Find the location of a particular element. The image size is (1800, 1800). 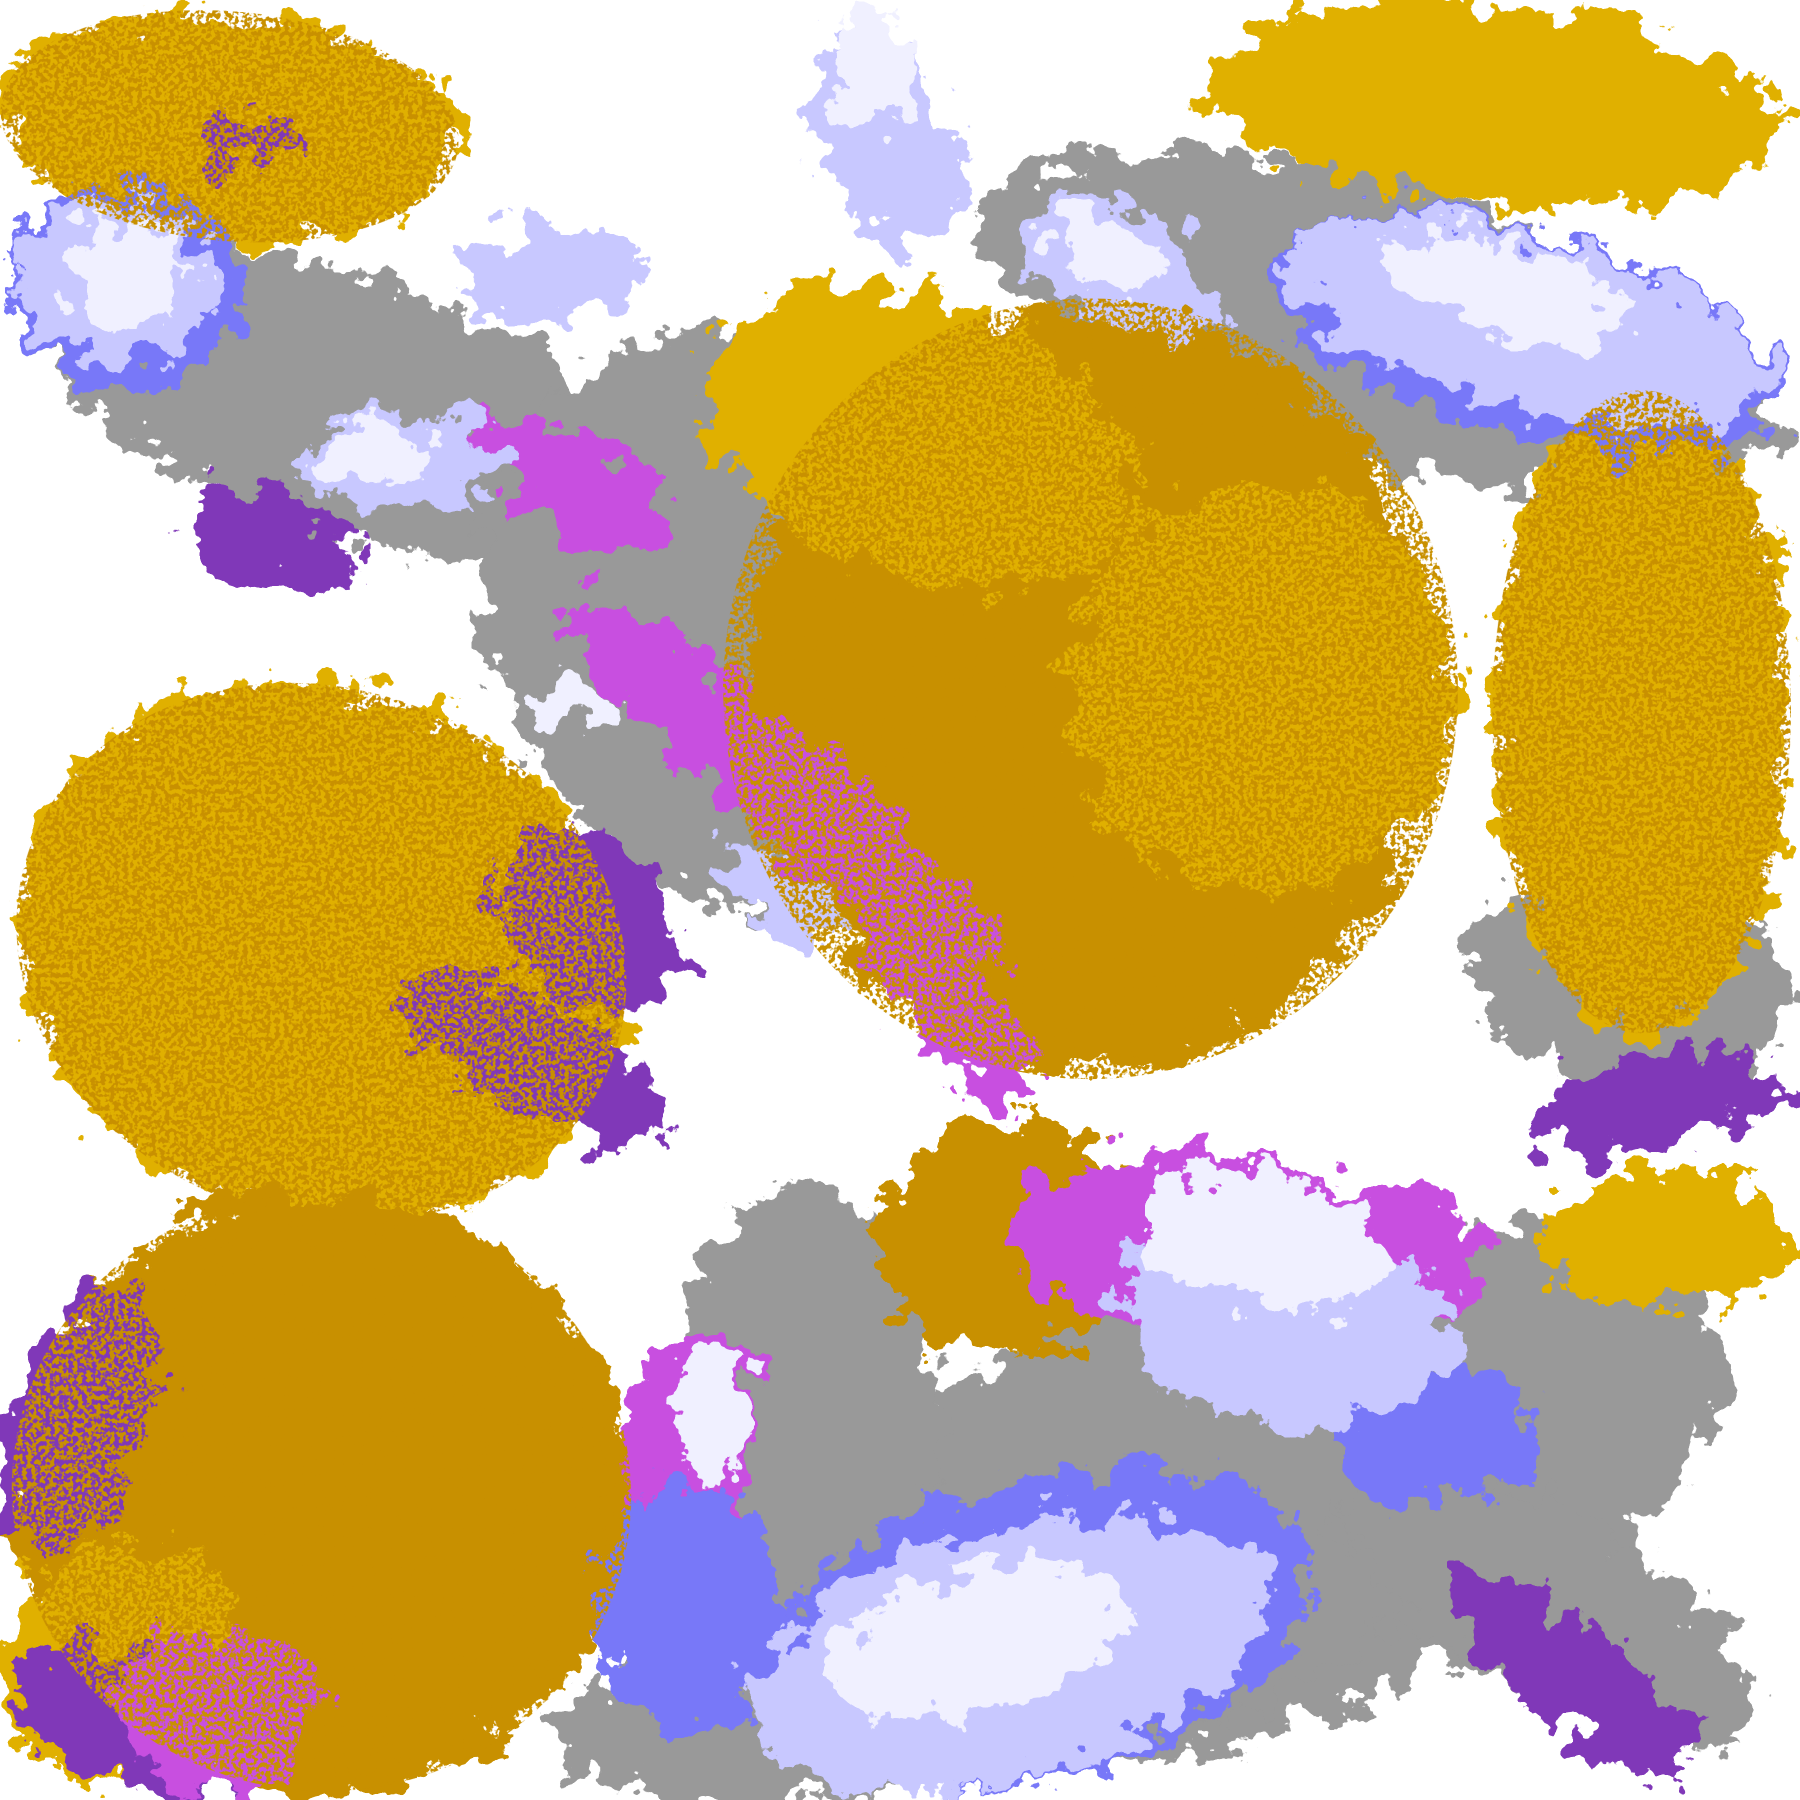

blue-cloud-region is located at coordinates (688, 1607).